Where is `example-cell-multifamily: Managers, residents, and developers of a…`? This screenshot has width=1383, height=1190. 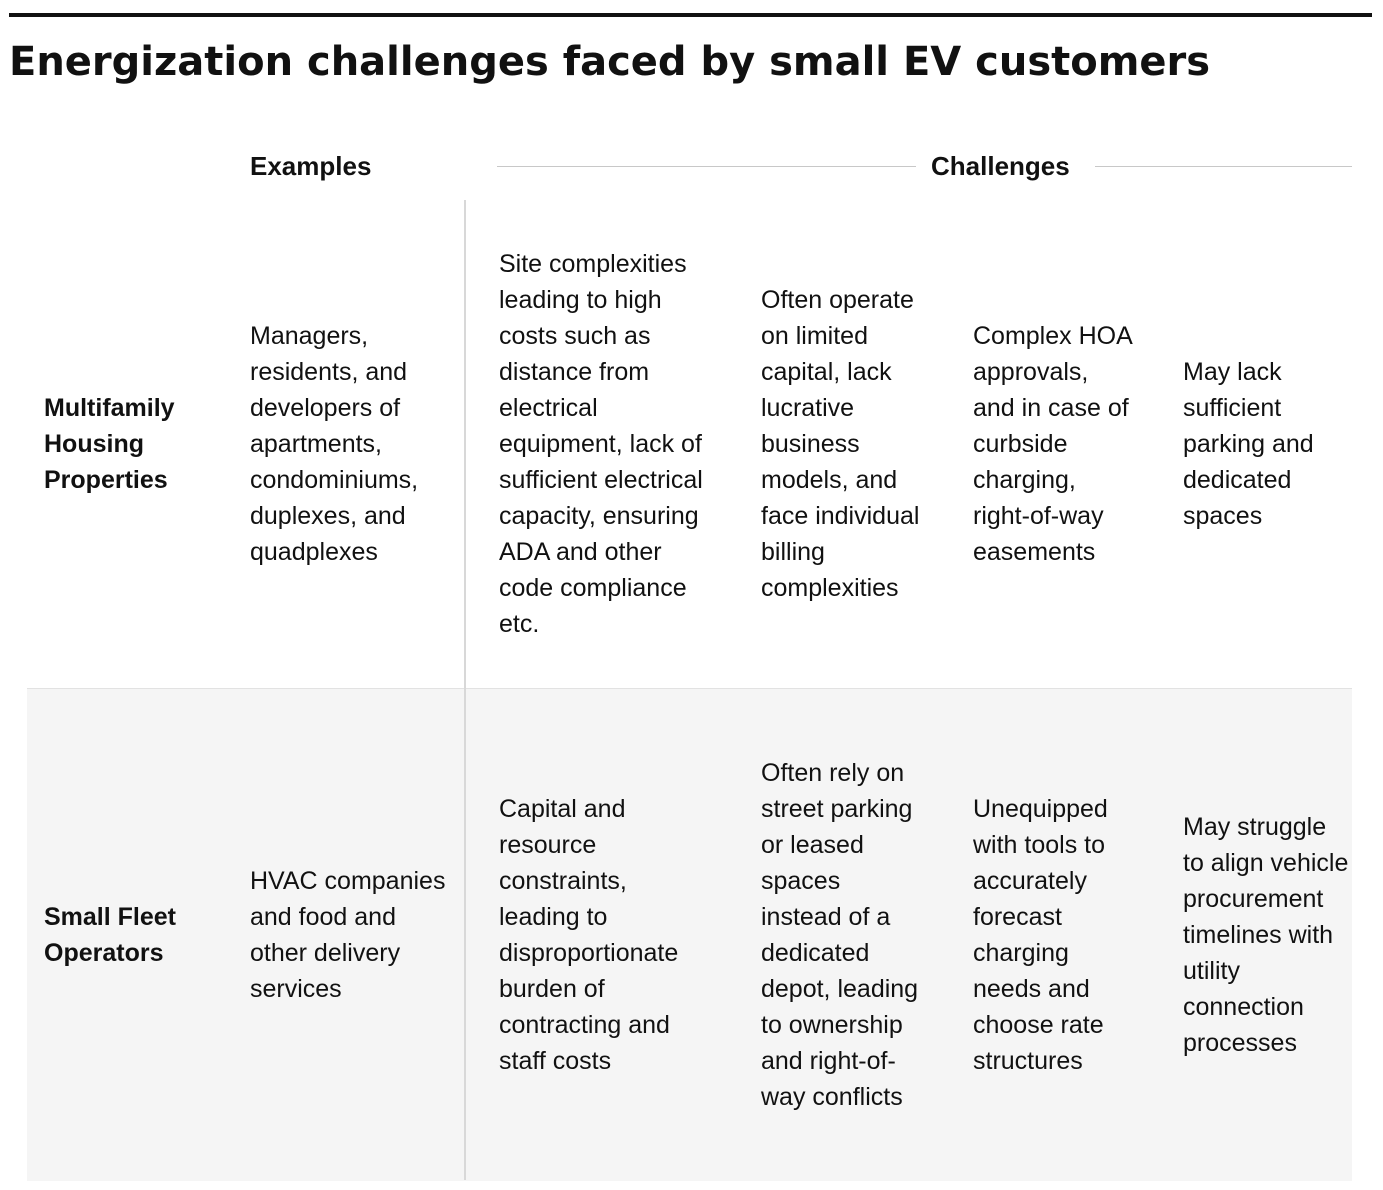 example-cell-multifamily: Managers, residents, and developers of a… is located at coordinates (334, 444).